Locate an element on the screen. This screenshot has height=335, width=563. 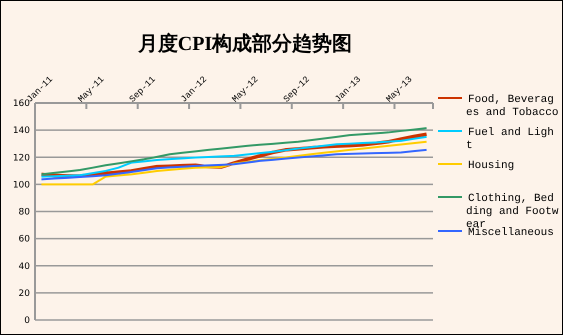
y-tick-label: 140 is located at coordinates (21, 131).